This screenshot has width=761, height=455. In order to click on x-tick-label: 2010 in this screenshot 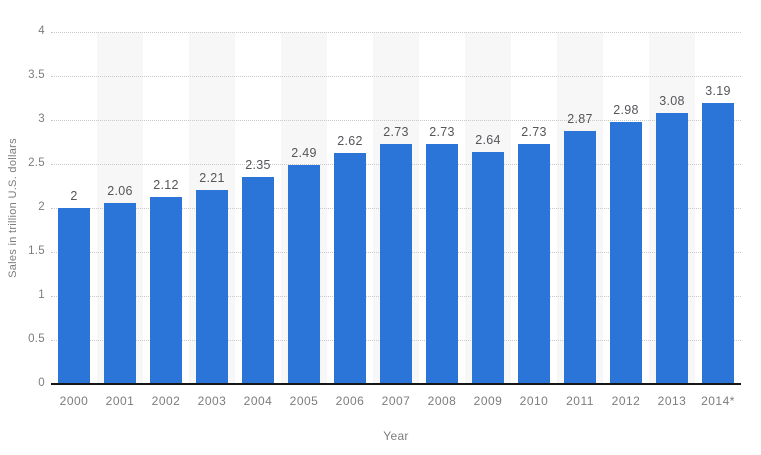, I will do `click(534, 401)`.